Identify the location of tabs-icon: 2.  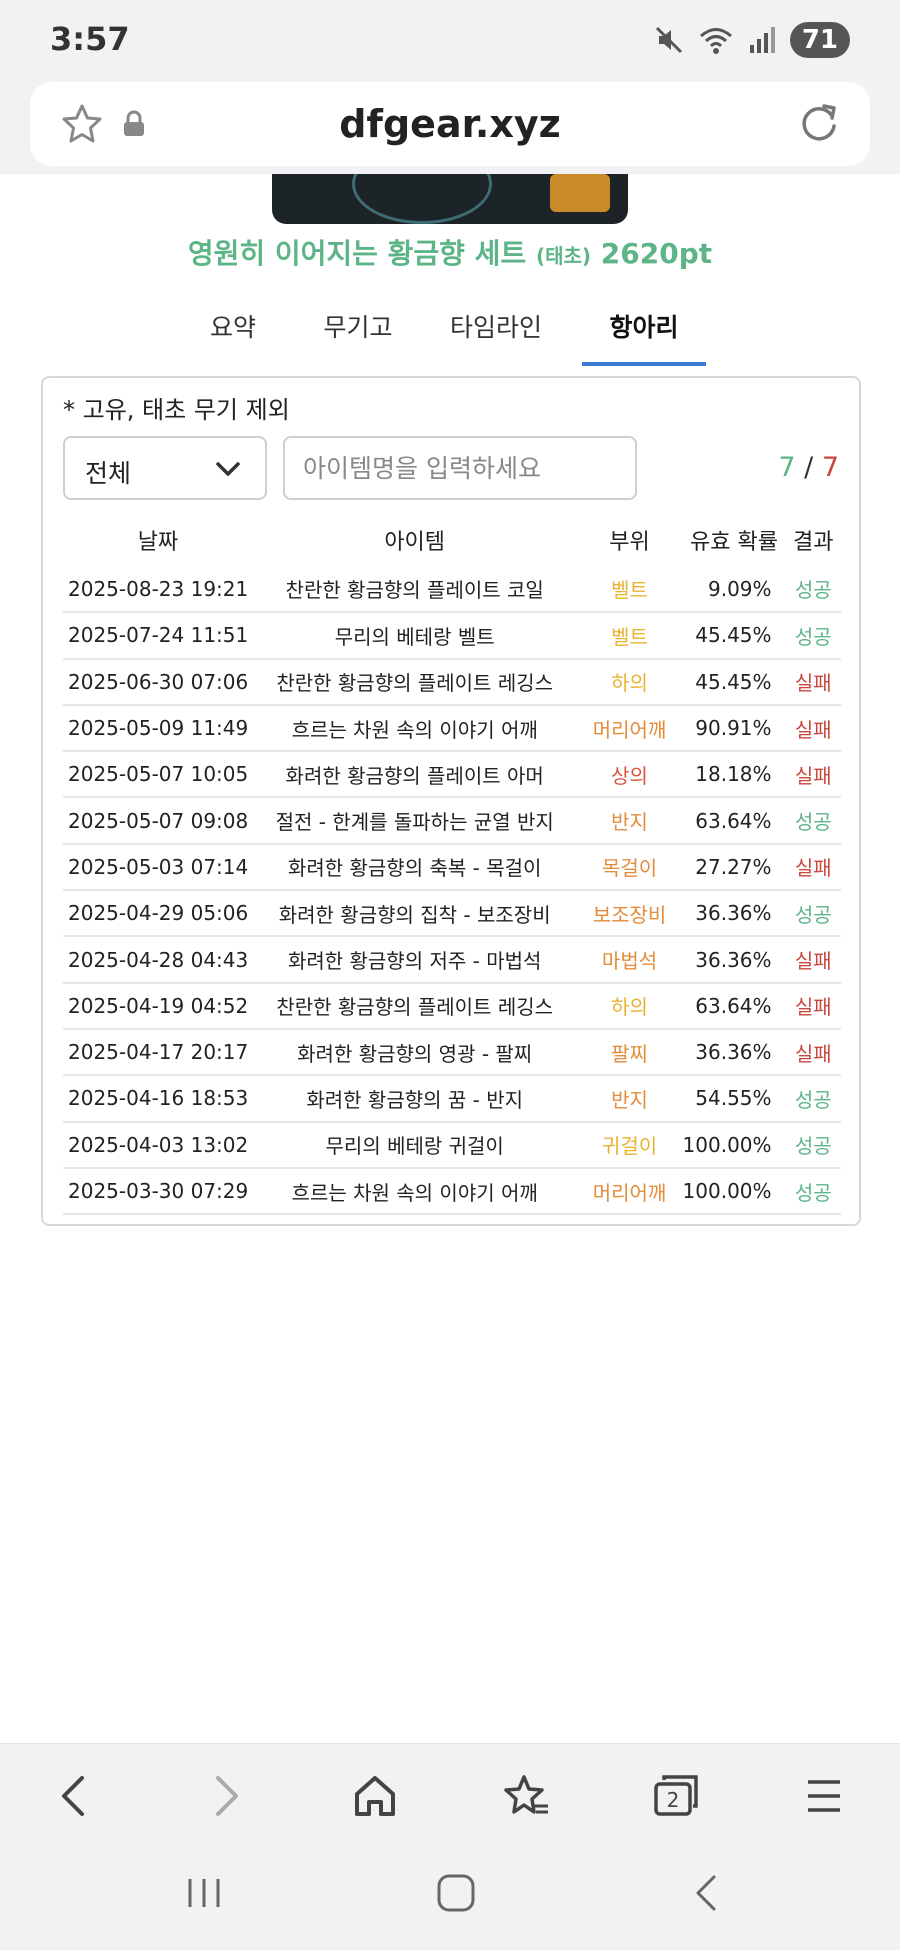
(677, 1798).